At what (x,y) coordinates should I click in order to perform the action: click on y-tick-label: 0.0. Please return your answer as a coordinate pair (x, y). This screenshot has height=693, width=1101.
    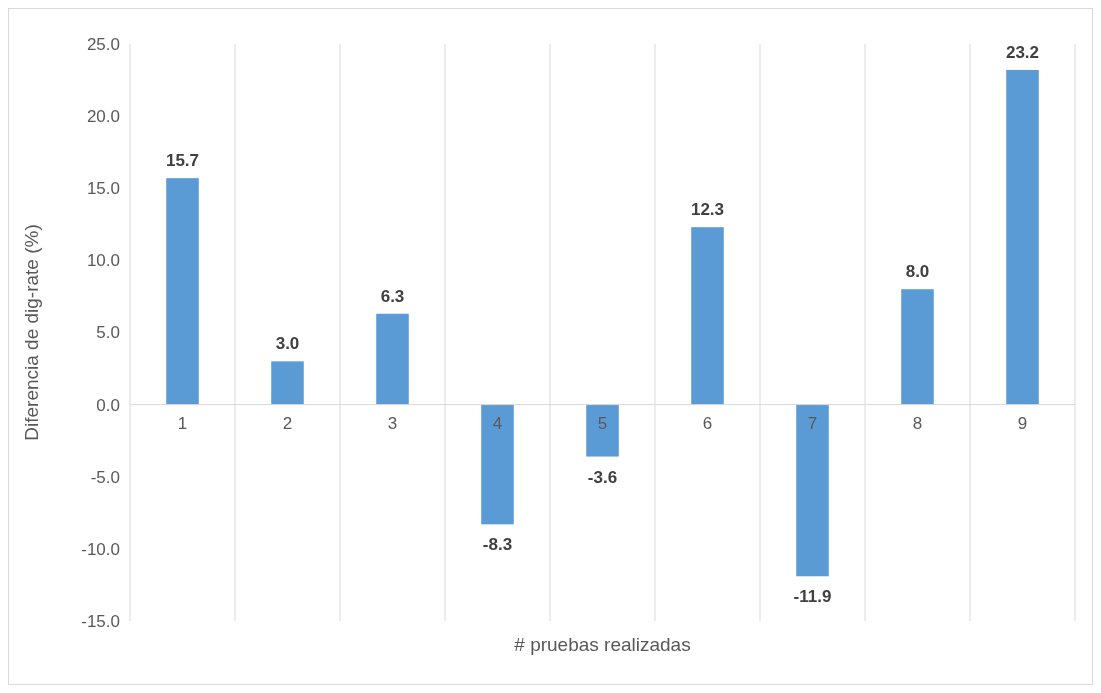
    Looking at the image, I should click on (108, 405).